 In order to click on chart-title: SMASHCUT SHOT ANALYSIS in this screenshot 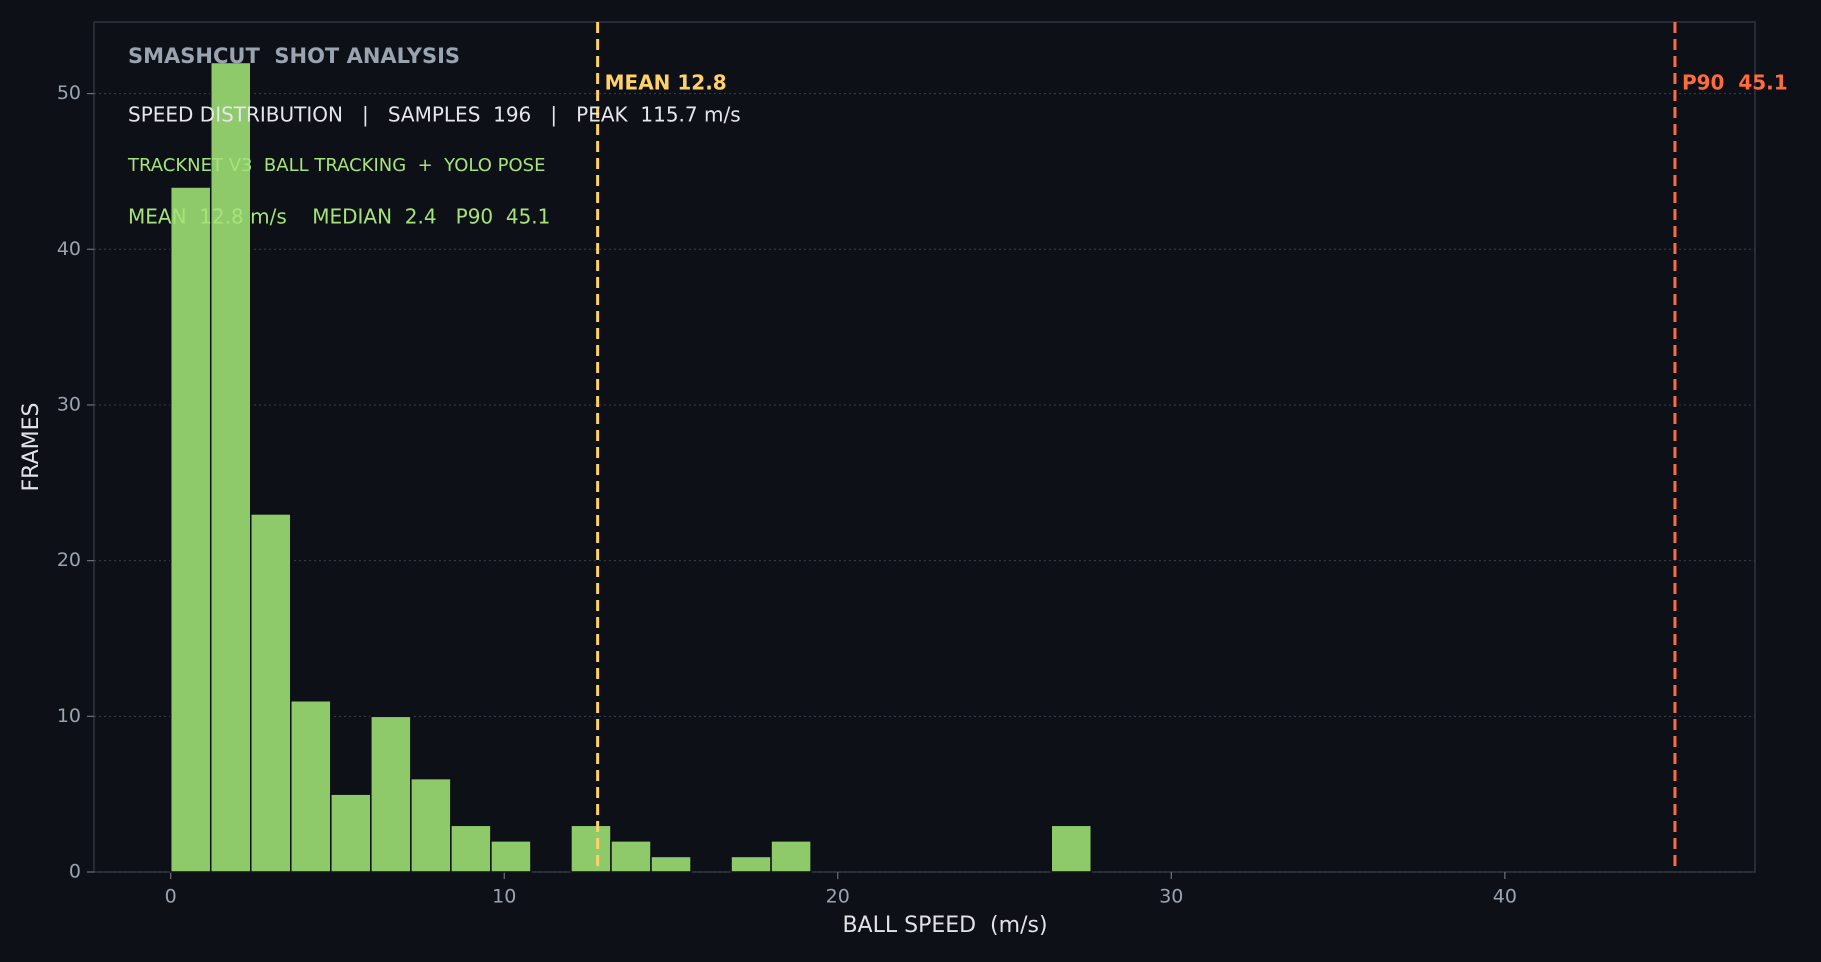, I will do `click(294, 56)`.